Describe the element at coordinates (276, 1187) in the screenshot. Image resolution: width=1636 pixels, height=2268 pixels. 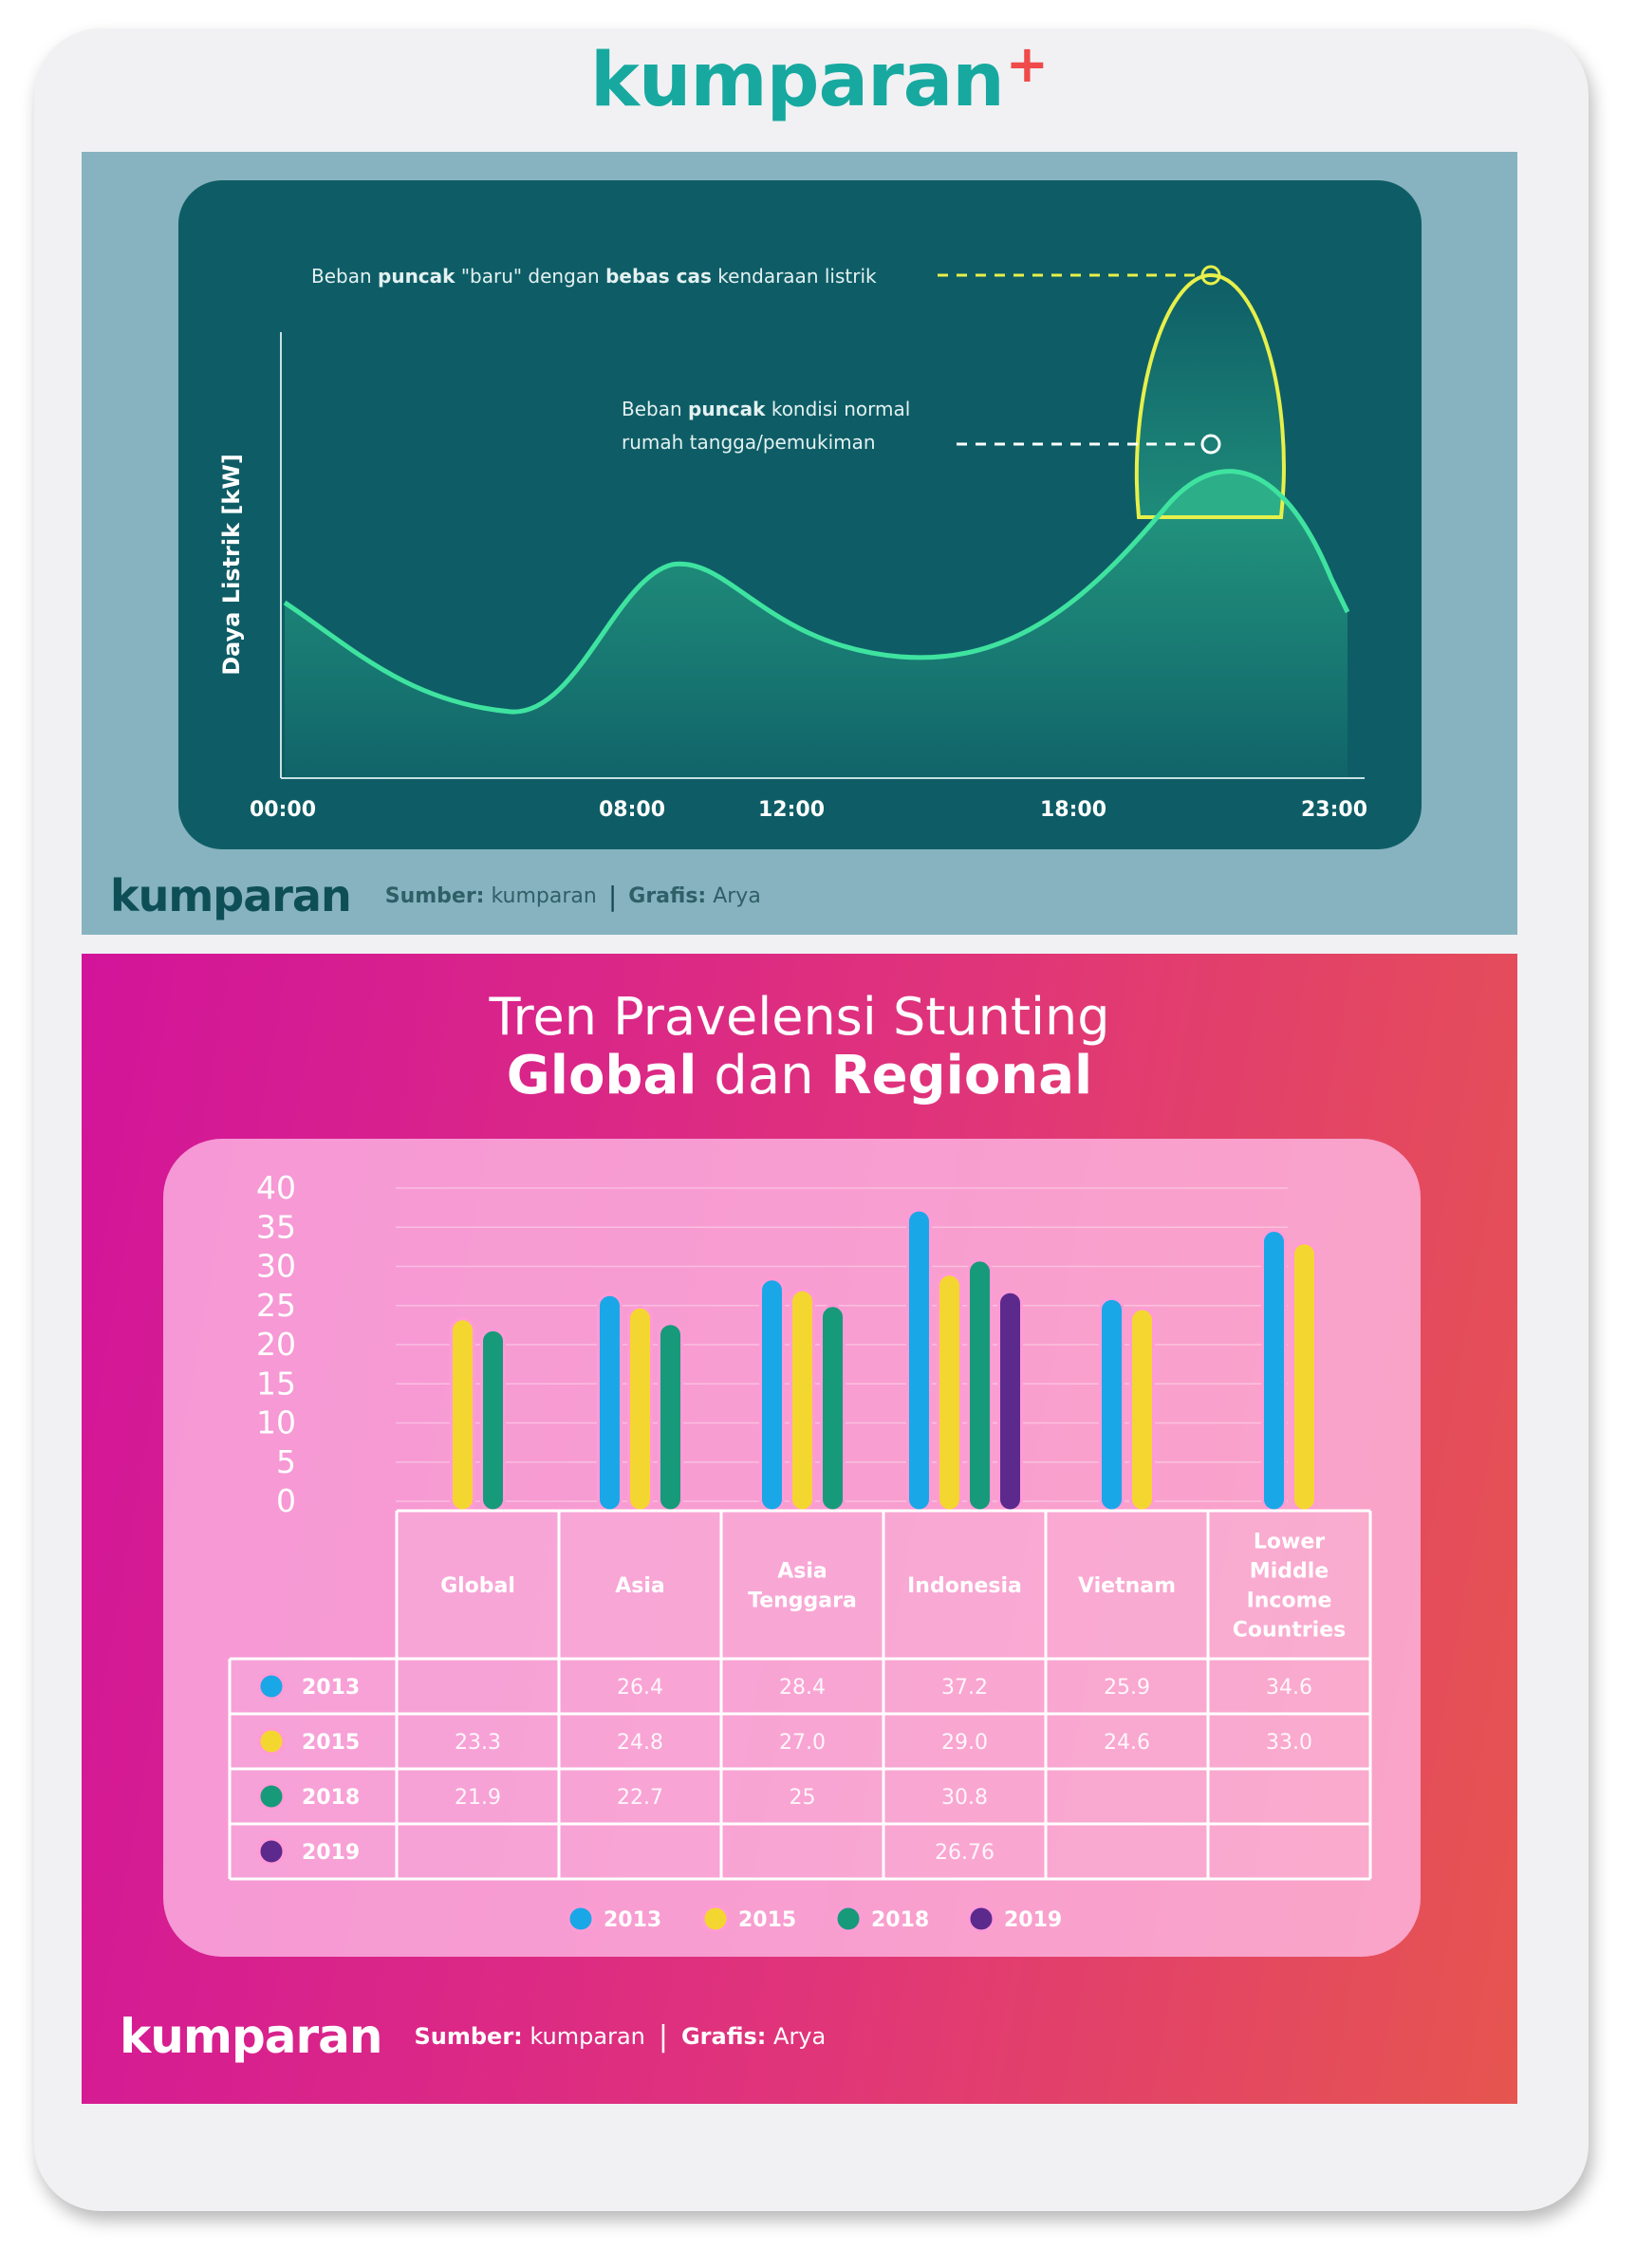
I see `y-tick-label: 40` at that location.